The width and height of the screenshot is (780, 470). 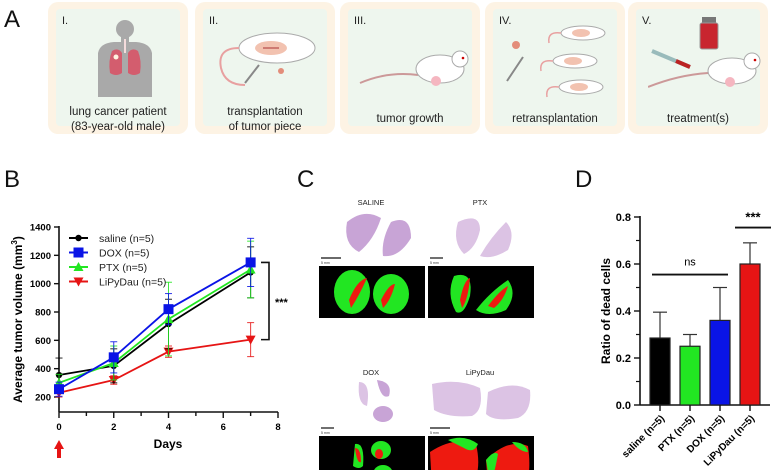 What do you see at coordinates (481, 419) in the screenshot?
I see `histology-lipydau: LiPyDau 5 mm` at bounding box center [481, 419].